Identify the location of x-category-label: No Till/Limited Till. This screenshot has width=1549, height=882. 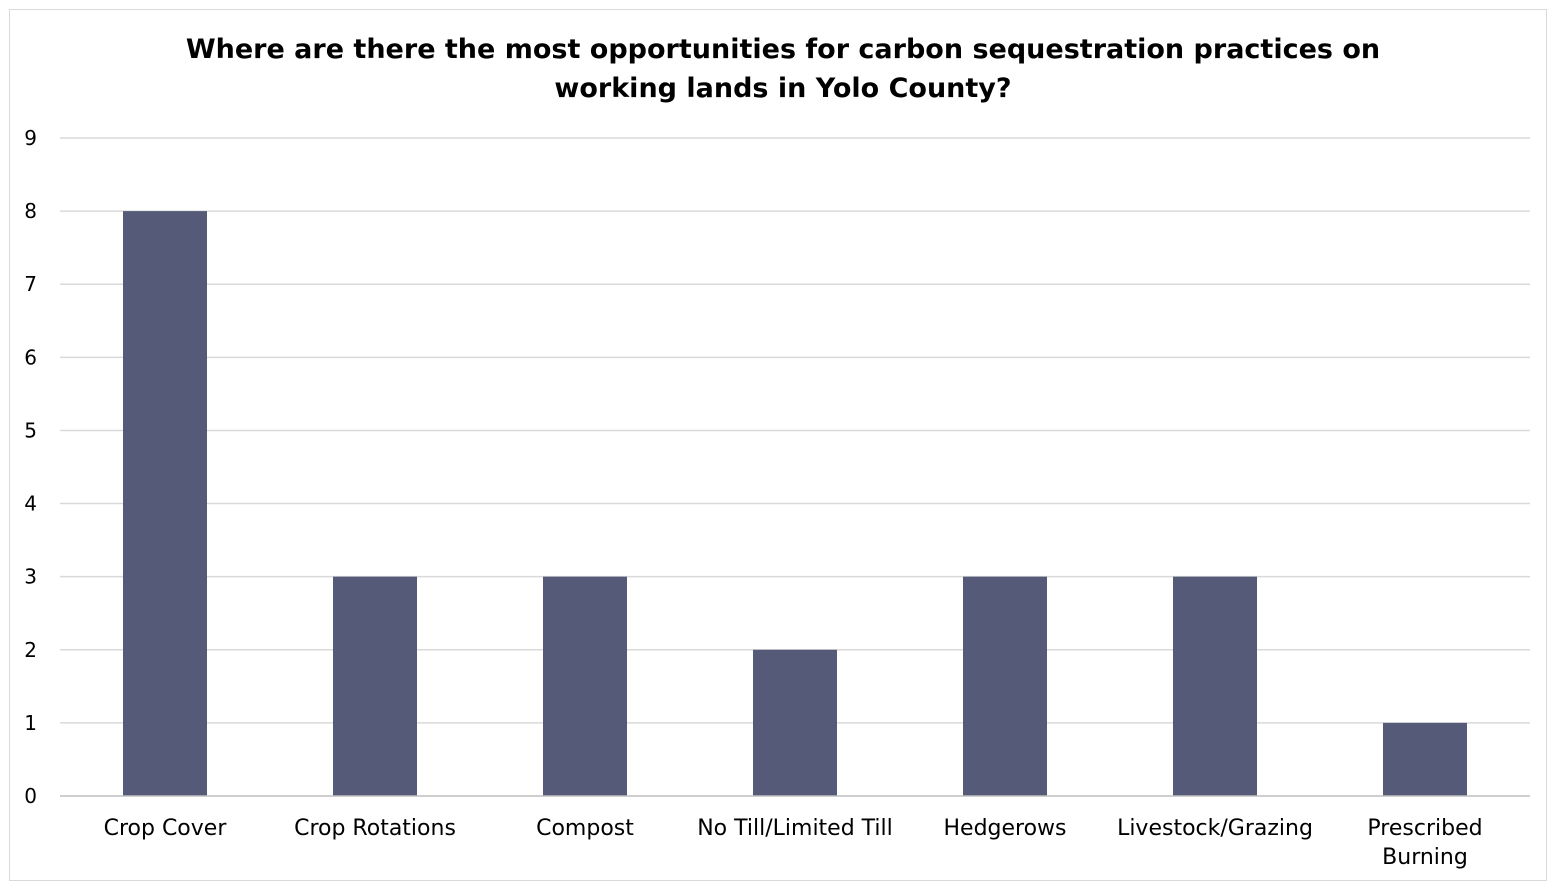
(795, 828).